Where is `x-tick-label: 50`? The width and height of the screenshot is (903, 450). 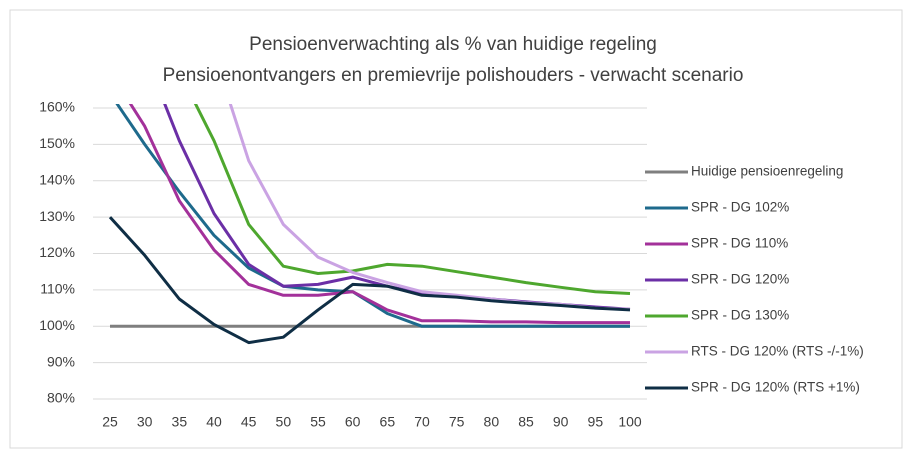 x-tick-label: 50 is located at coordinates (284, 422).